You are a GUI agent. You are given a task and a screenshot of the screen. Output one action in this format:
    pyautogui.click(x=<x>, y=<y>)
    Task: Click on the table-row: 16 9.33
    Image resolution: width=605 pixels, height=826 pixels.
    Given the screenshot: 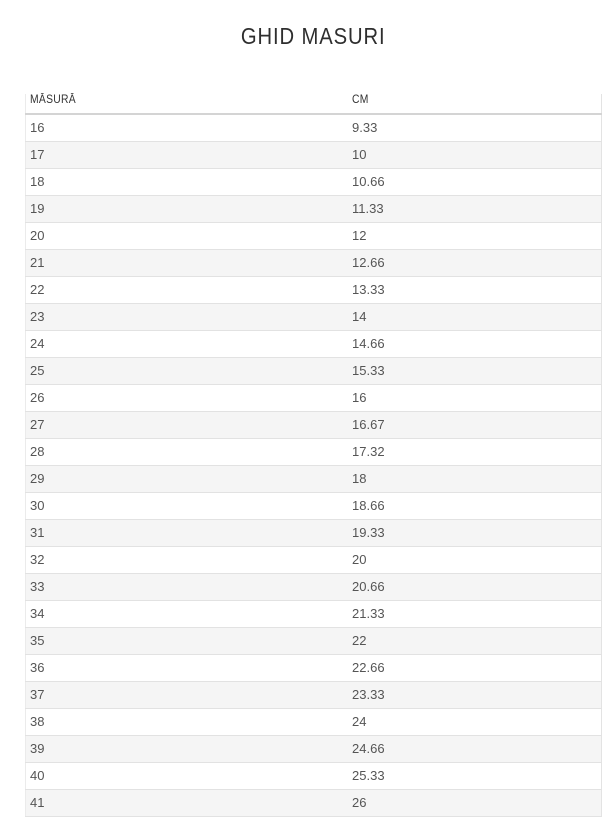 What is the action you would take?
    pyautogui.click(x=313, y=128)
    